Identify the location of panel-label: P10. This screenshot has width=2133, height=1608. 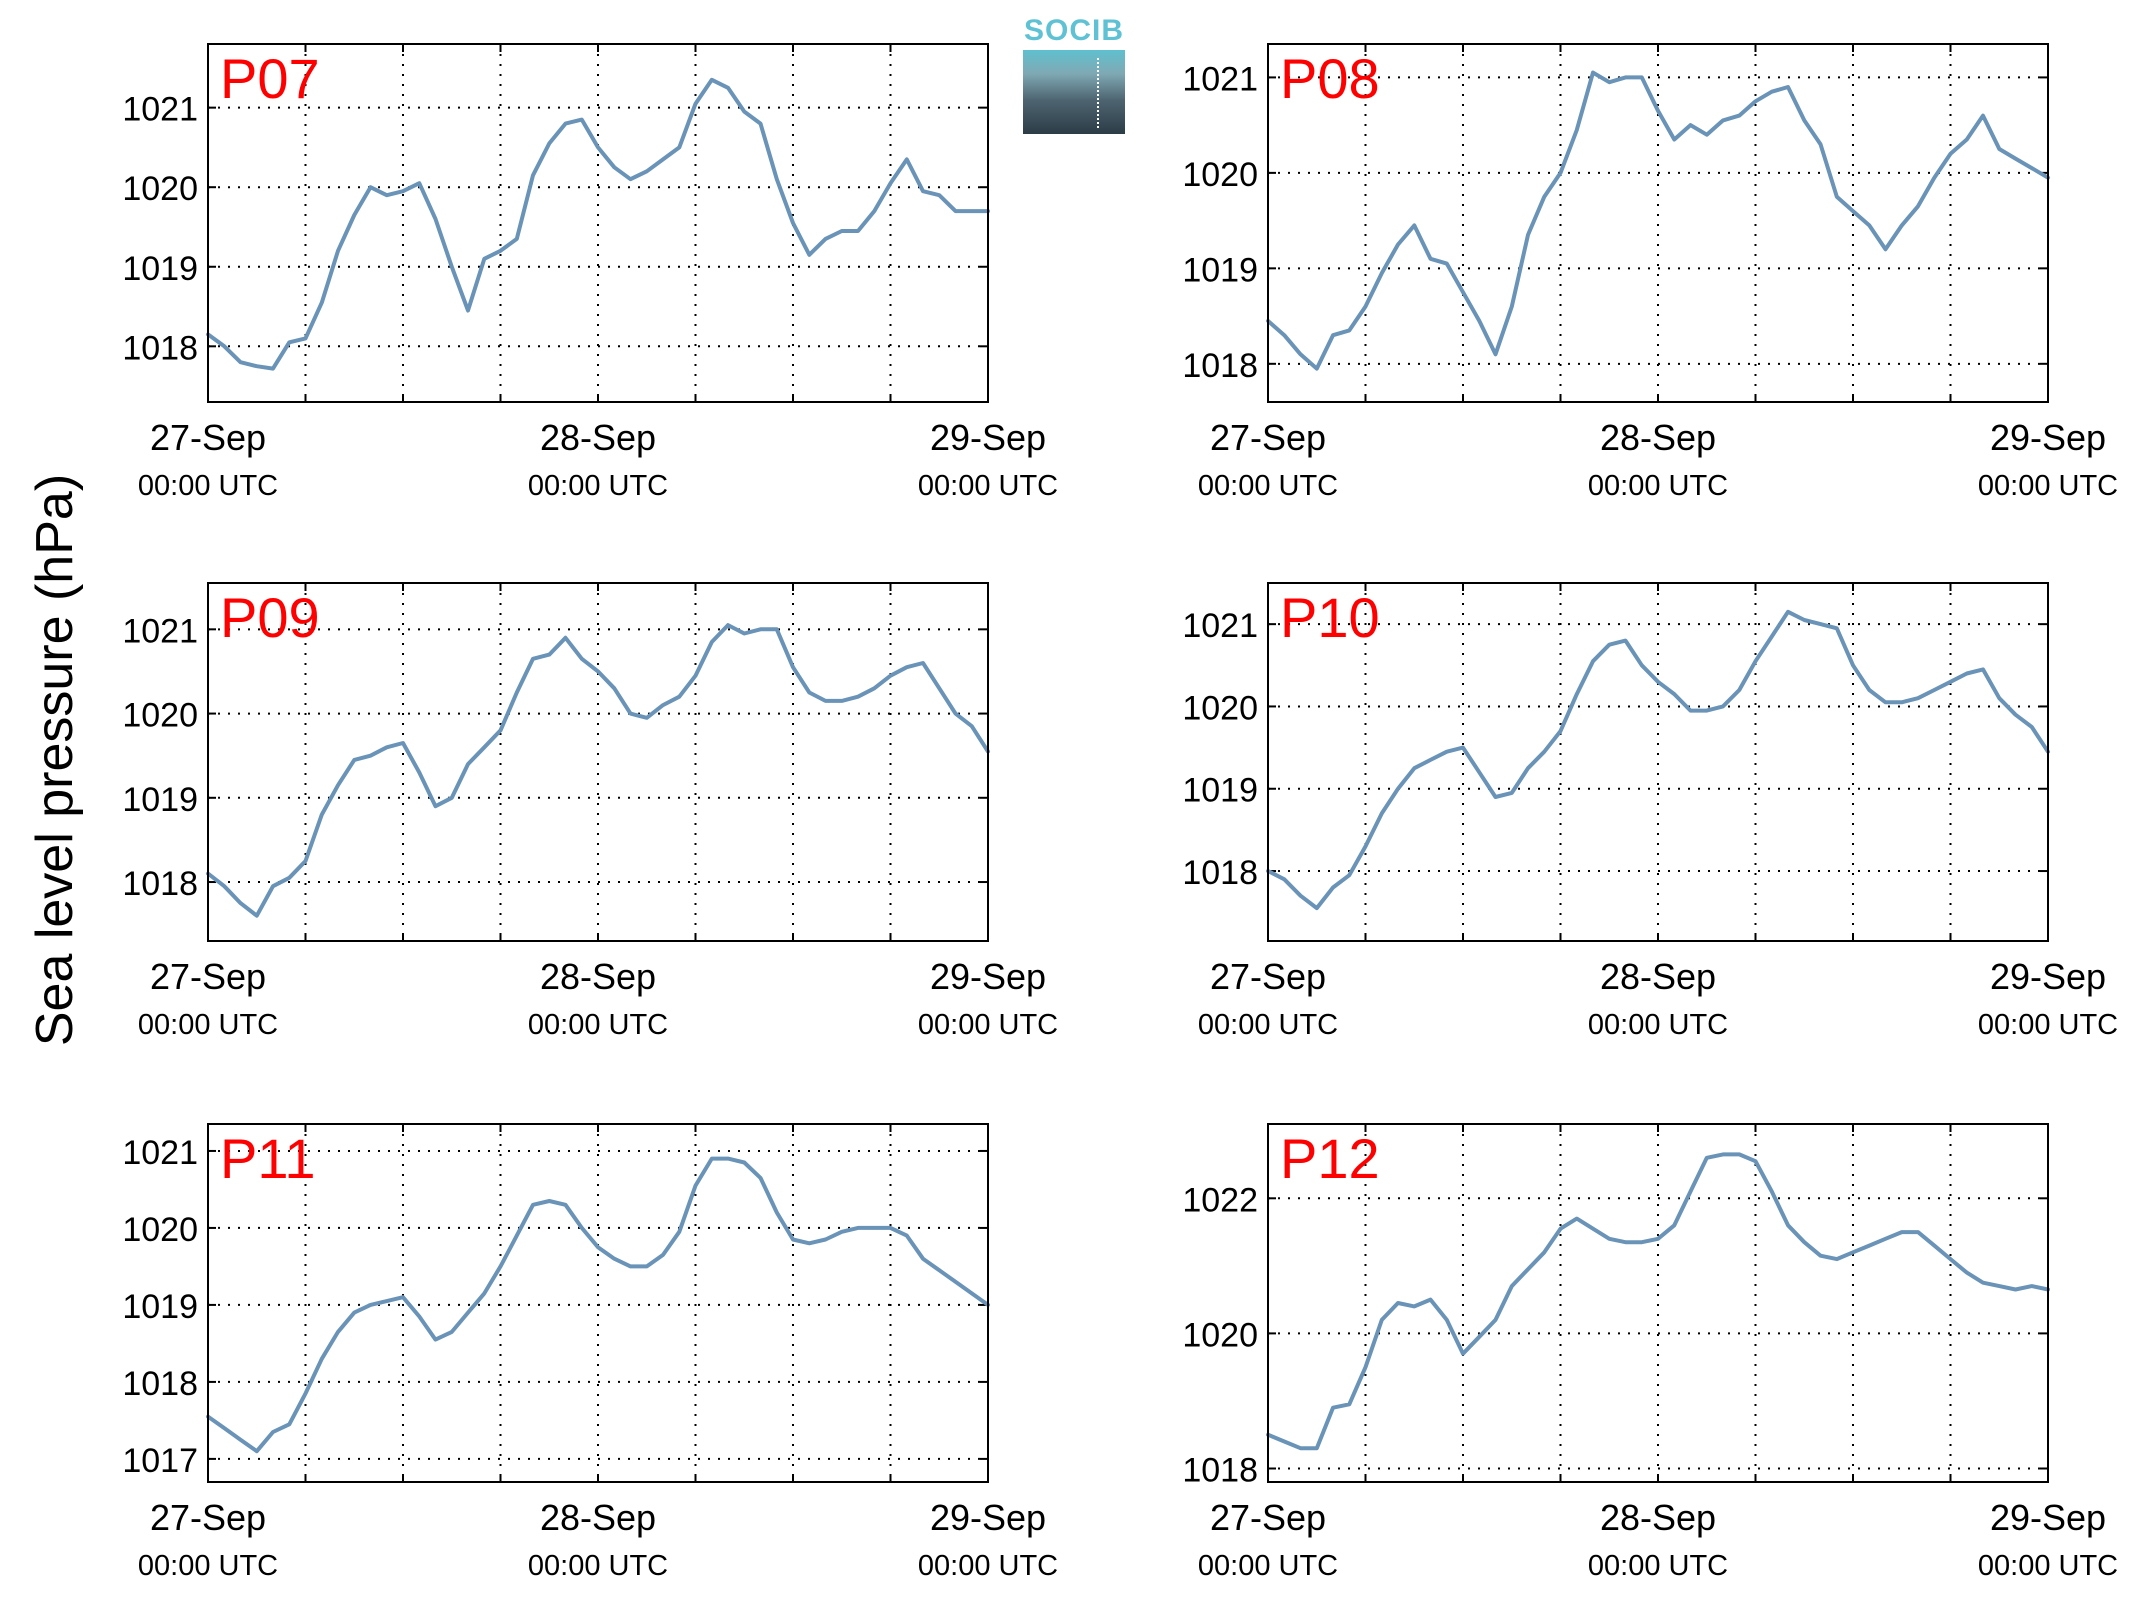
(1330, 617).